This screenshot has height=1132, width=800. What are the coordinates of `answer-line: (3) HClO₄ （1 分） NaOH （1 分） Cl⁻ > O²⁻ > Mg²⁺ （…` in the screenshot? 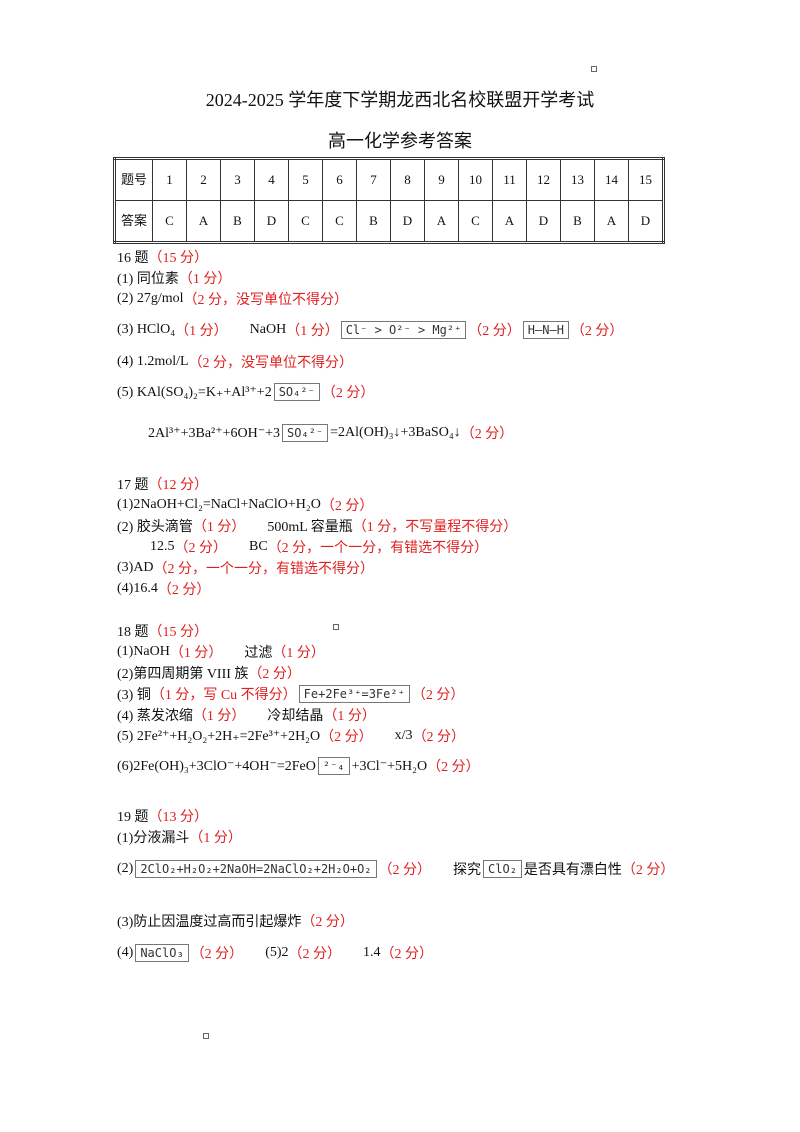 It's located at (370, 330).